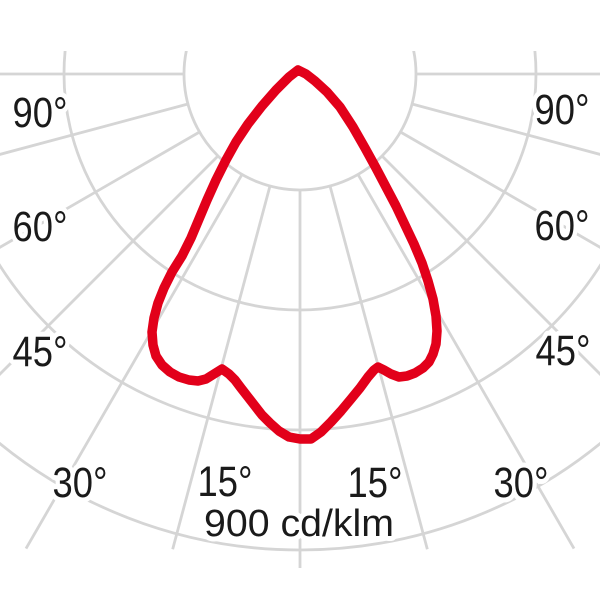 Image resolution: width=600 pixels, height=600 pixels. What do you see at coordinates (80, 483) in the screenshot?
I see `angle-label-left-30: 30°` at bounding box center [80, 483].